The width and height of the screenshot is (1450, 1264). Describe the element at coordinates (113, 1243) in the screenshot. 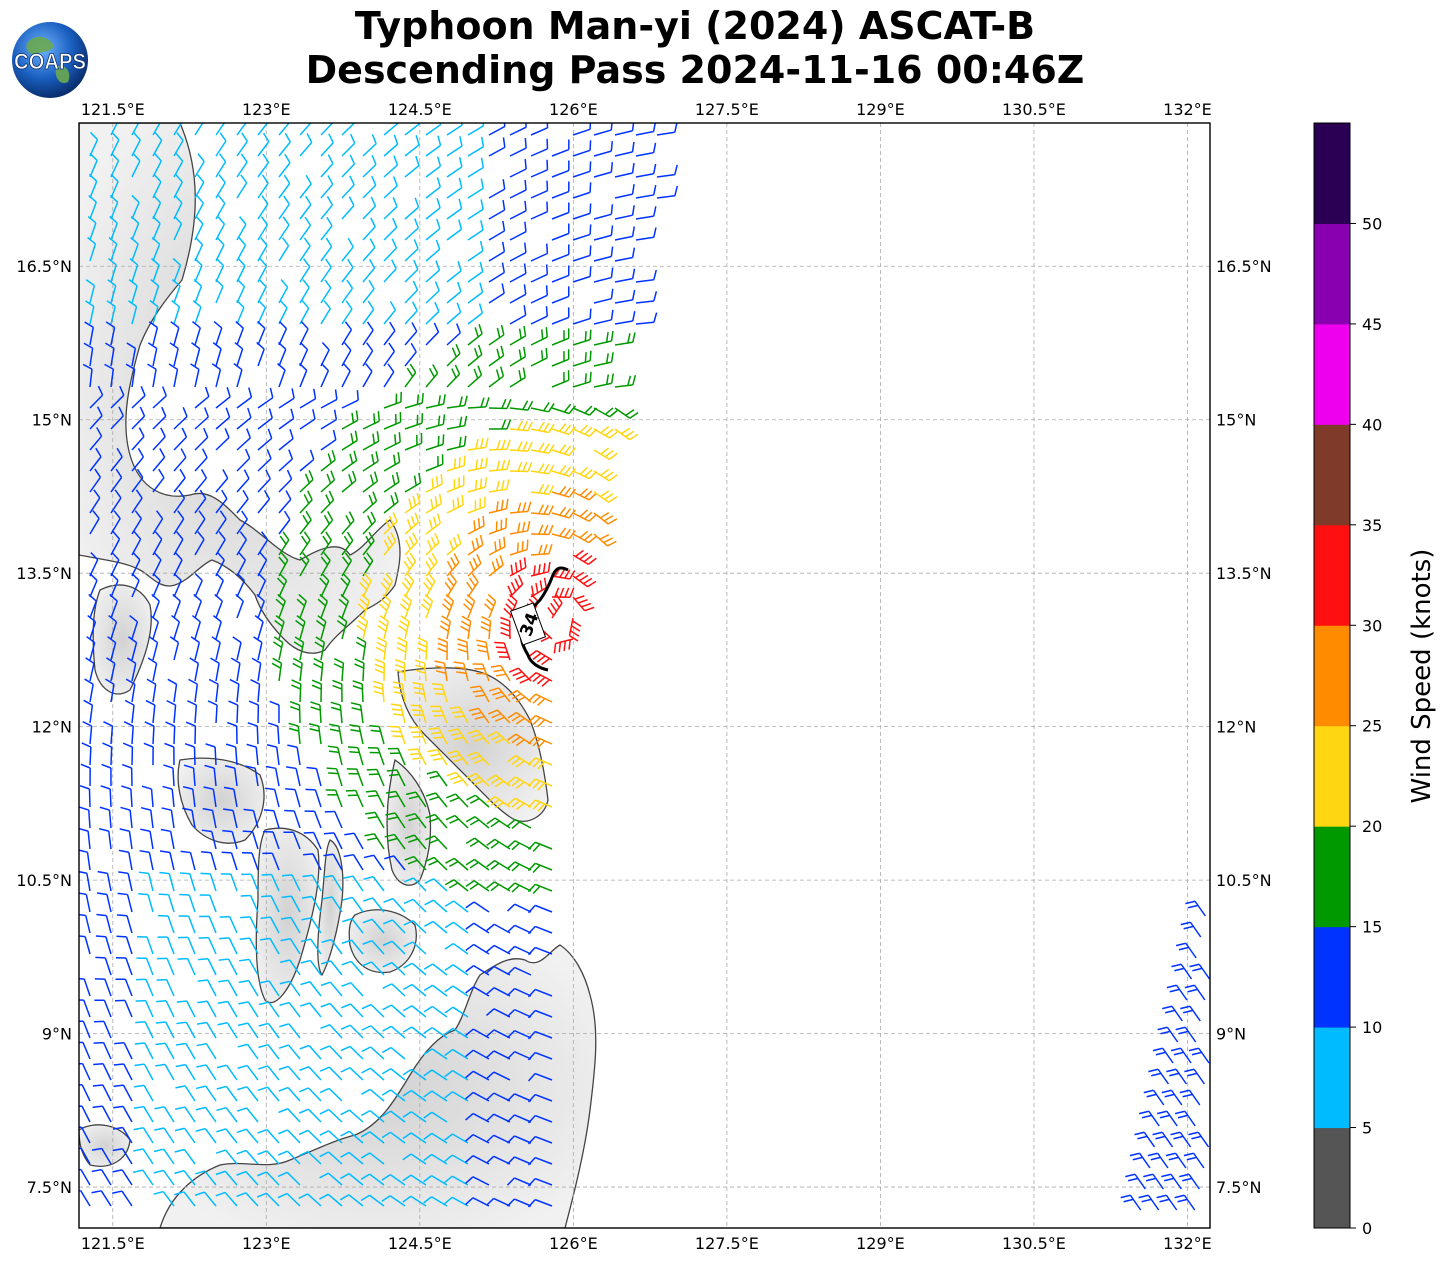

I see `lon-tick-bottom: 121.5°E` at that location.